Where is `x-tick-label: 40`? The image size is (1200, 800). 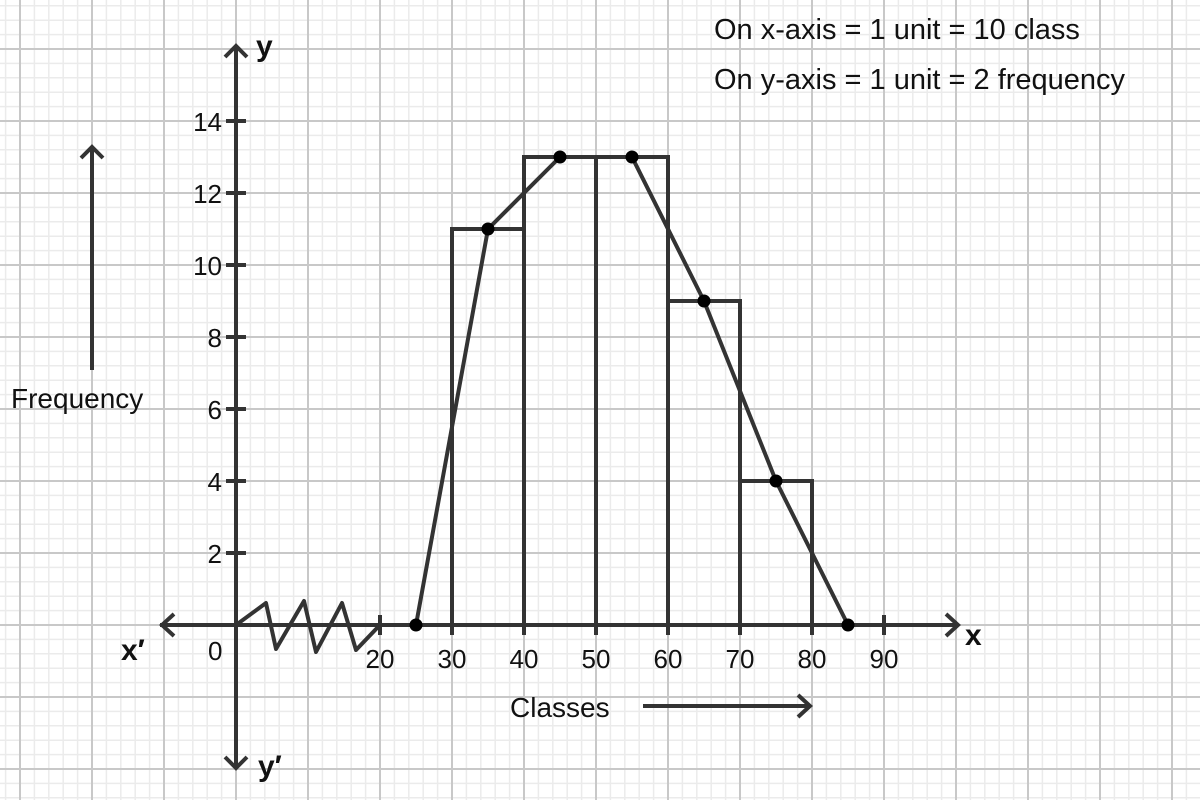 x-tick-label: 40 is located at coordinates (524, 659).